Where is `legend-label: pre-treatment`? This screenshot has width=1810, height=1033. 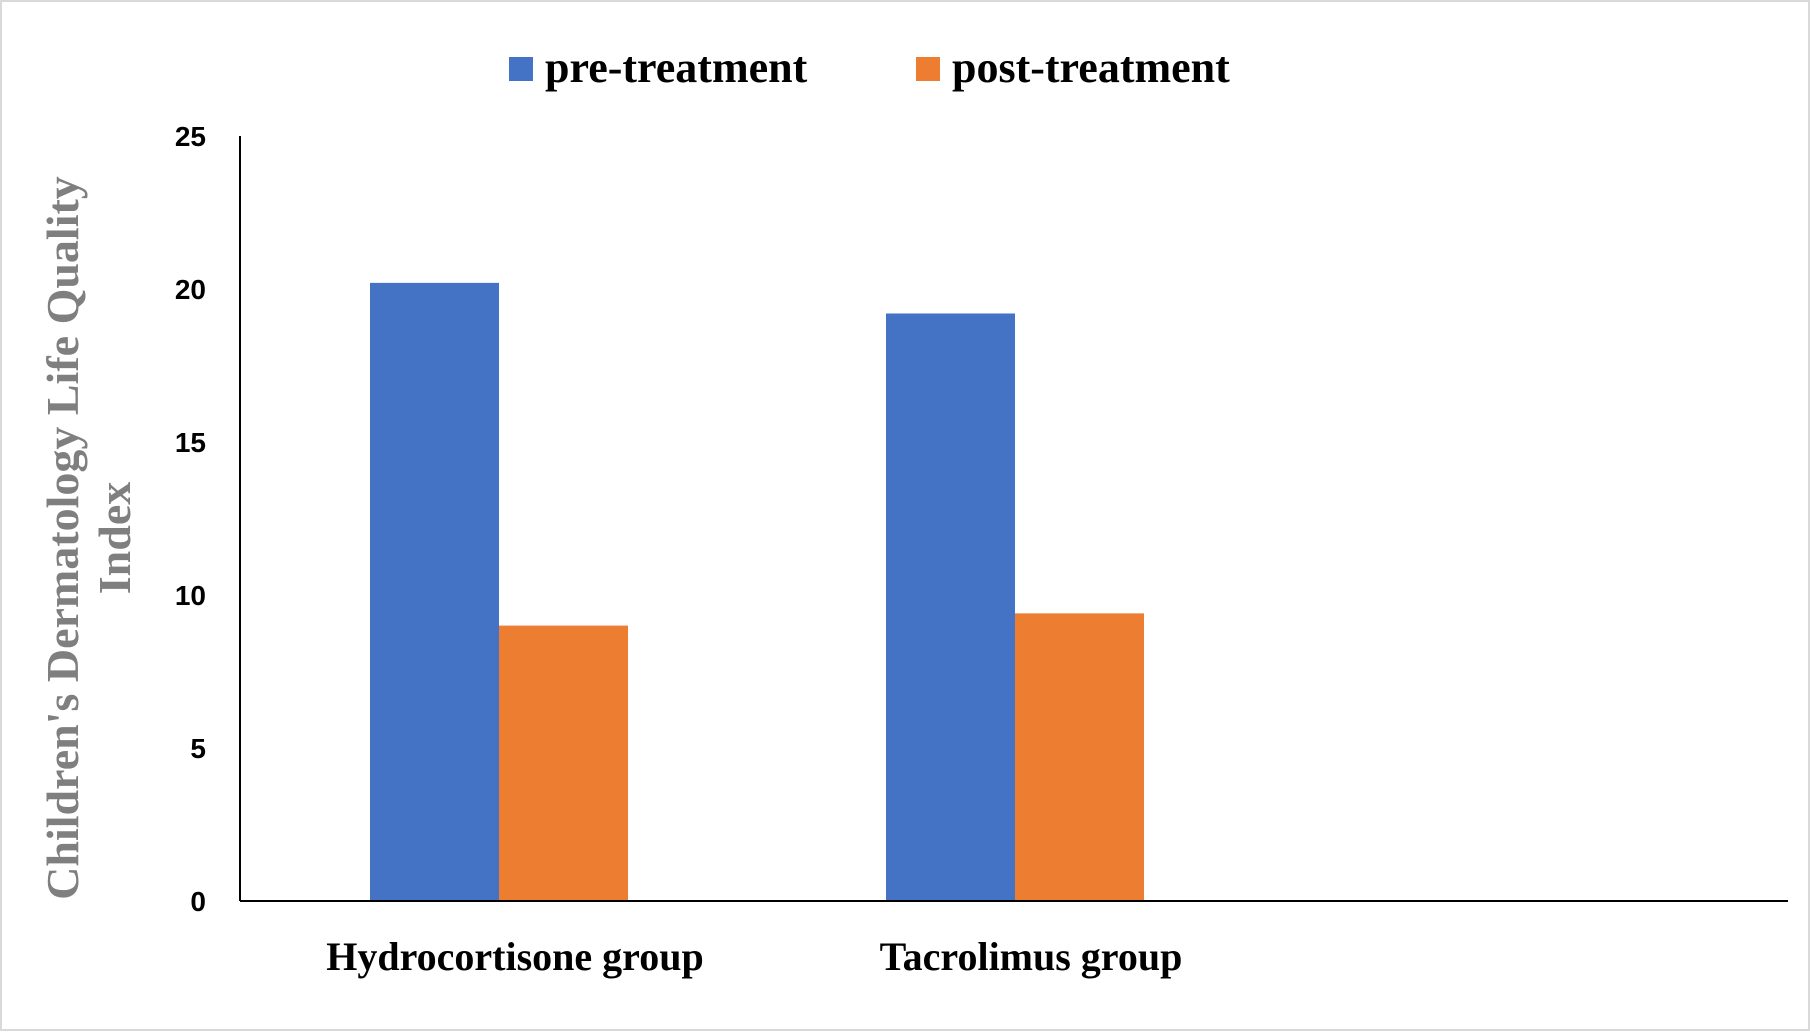 legend-label: pre-treatment is located at coordinates (676, 67).